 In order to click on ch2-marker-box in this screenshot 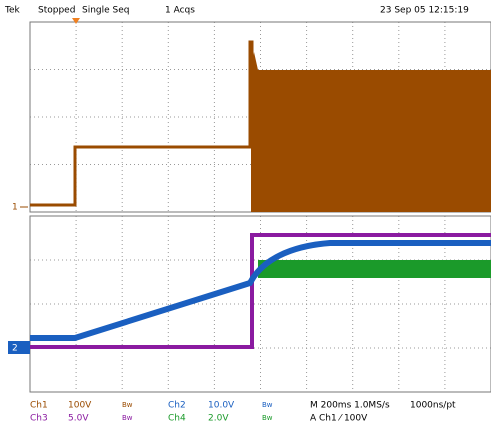, I will do `click(19, 347)`.